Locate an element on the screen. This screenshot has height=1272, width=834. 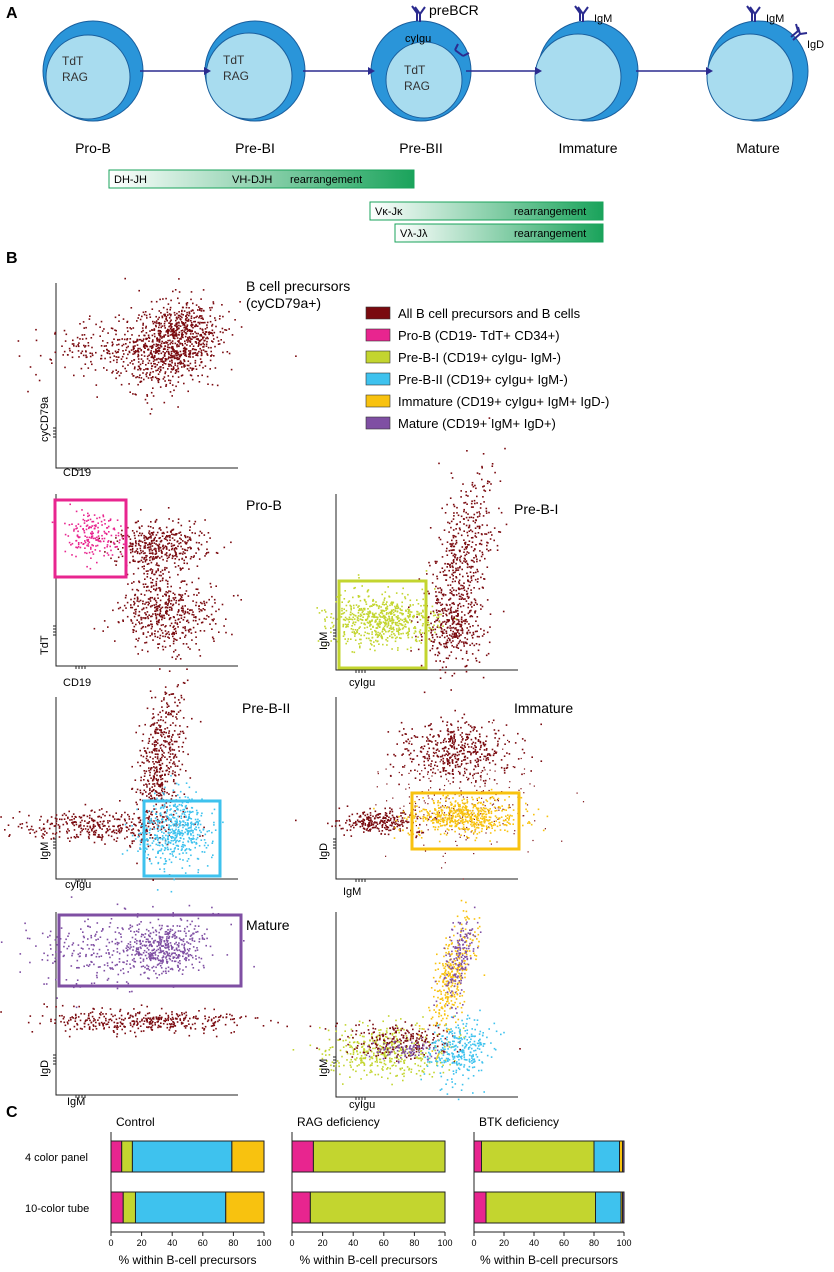
preb1-lower is located at coordinates (457, 626).